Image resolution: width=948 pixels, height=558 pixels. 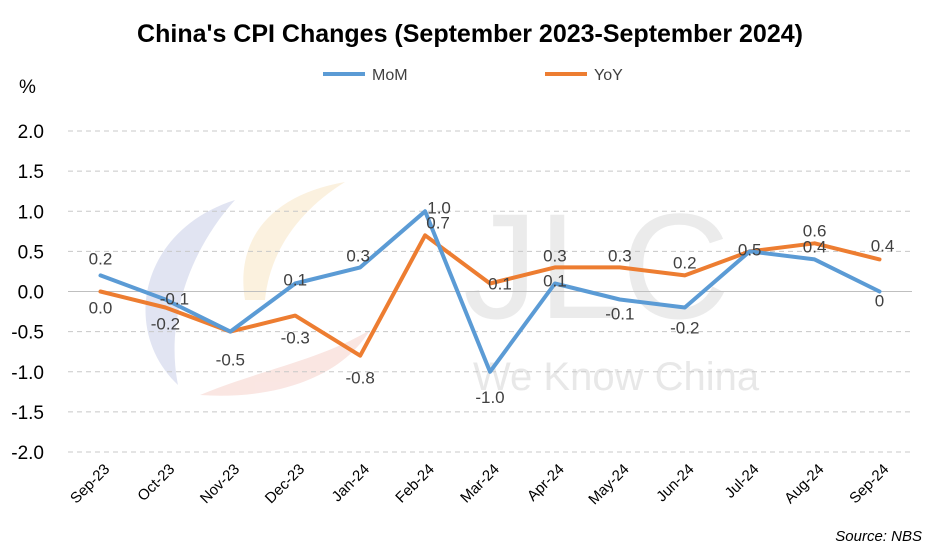 I want to click on data-label-yoy: 0.0, so click(x=101, y=308).